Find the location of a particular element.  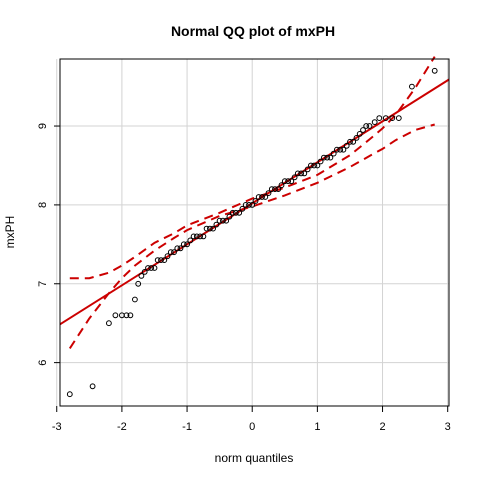

x-tick-label: 1 is located at coordinates (317, 427).